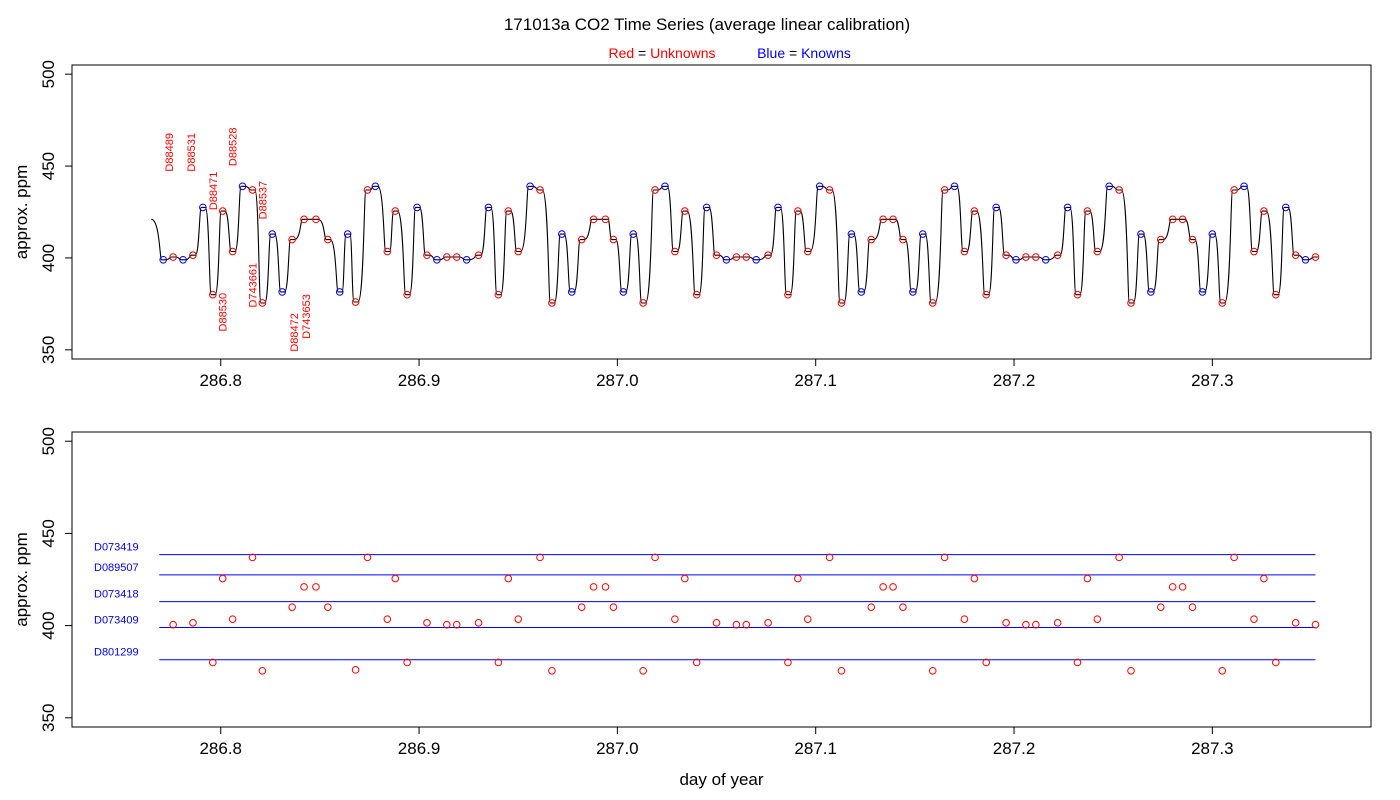 This screenshot has height=800, width=1400. What do you see at coordinates (263, 200) in the screenshot?
I see `sample-annotation: D88537` at bounding box center [263, 200].